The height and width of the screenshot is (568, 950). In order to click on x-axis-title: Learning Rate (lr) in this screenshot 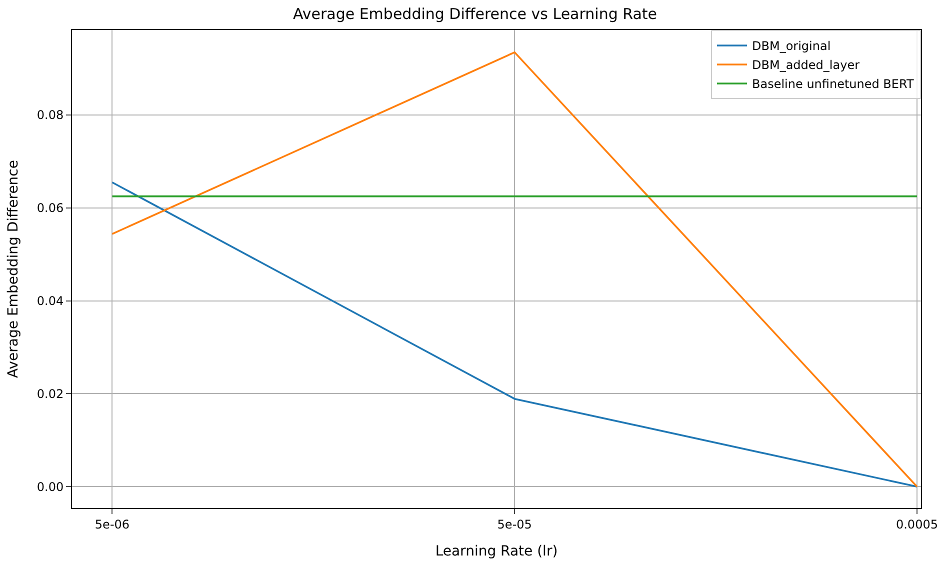, I will do `click(496, 552)`.